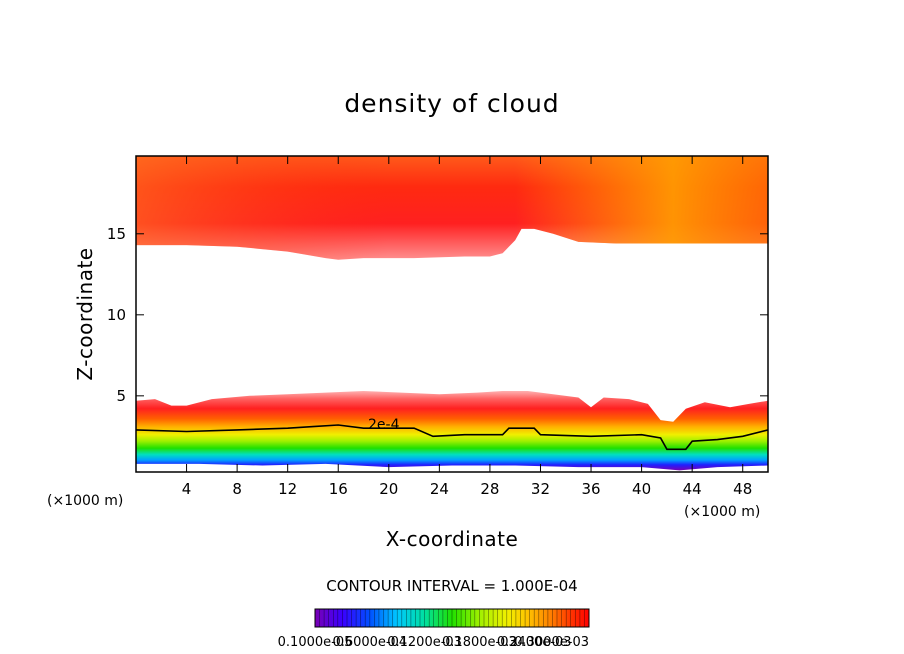 Image resolution: width=904 pixels, height=654 pixels. Describe the element at coordinates (315, 642) in the screenshot. I see `colorbar-label: 0.1000e-05` at that location.